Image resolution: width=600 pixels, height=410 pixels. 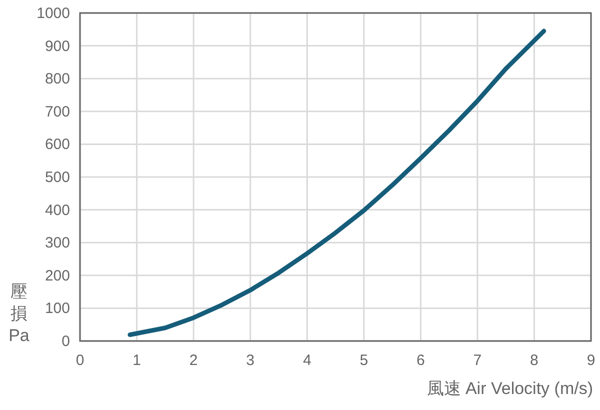 What do you see at coordinates (80, 360) in the screenshot?
I see `x-tick-label: 0` at bounding box center [80, 360].